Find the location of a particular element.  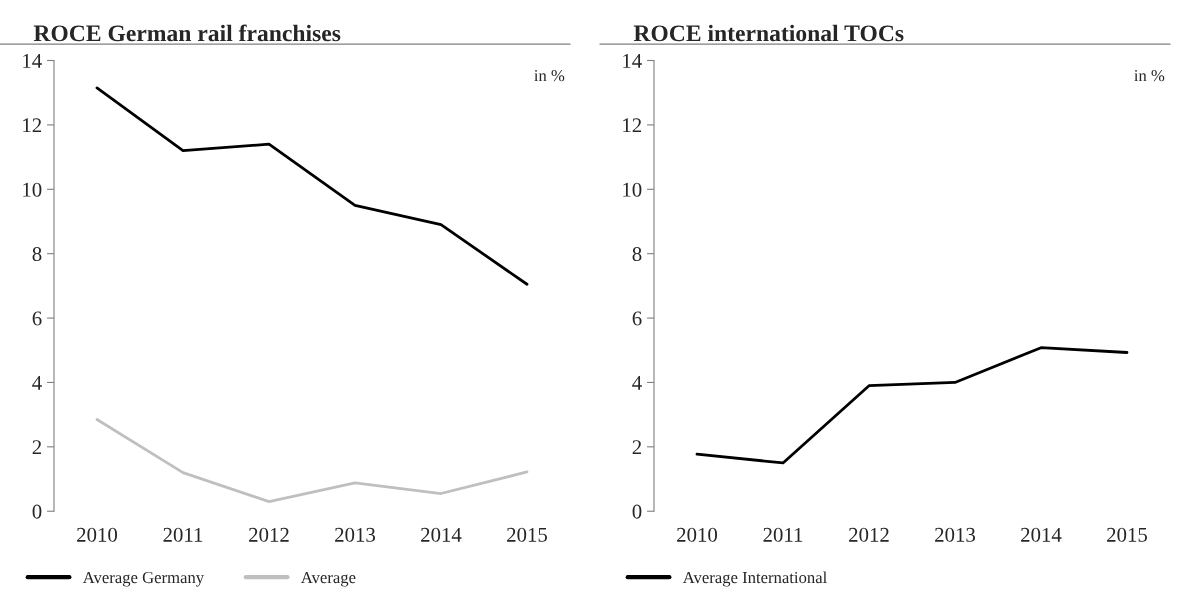

chart-title: ROCE international TOCs is located at coordinates (768, 33).